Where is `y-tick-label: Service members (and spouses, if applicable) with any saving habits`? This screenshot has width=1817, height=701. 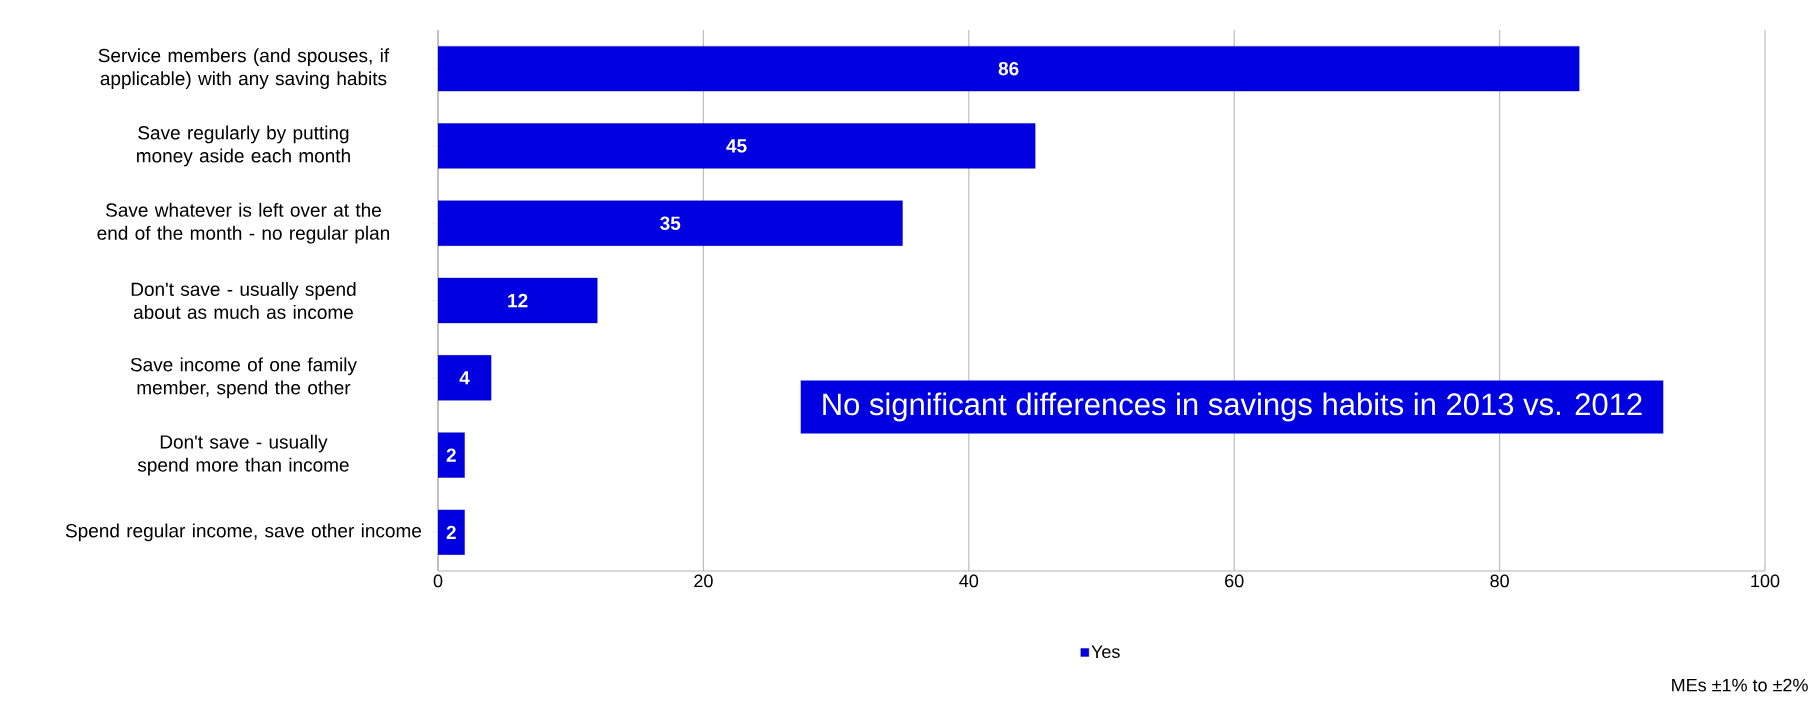 y-tick-label: Service members (and spouses, if applicable) with any saving habits is located at coordinates (244, 68).